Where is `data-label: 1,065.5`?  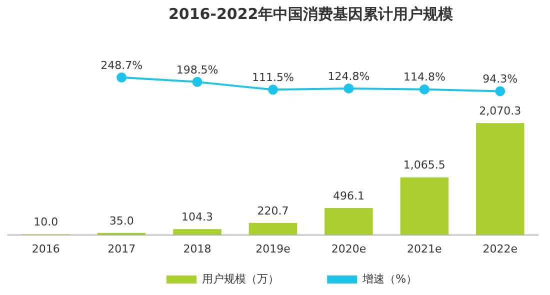
data-label: 1,065.5 is located at coordinates (424, 165).